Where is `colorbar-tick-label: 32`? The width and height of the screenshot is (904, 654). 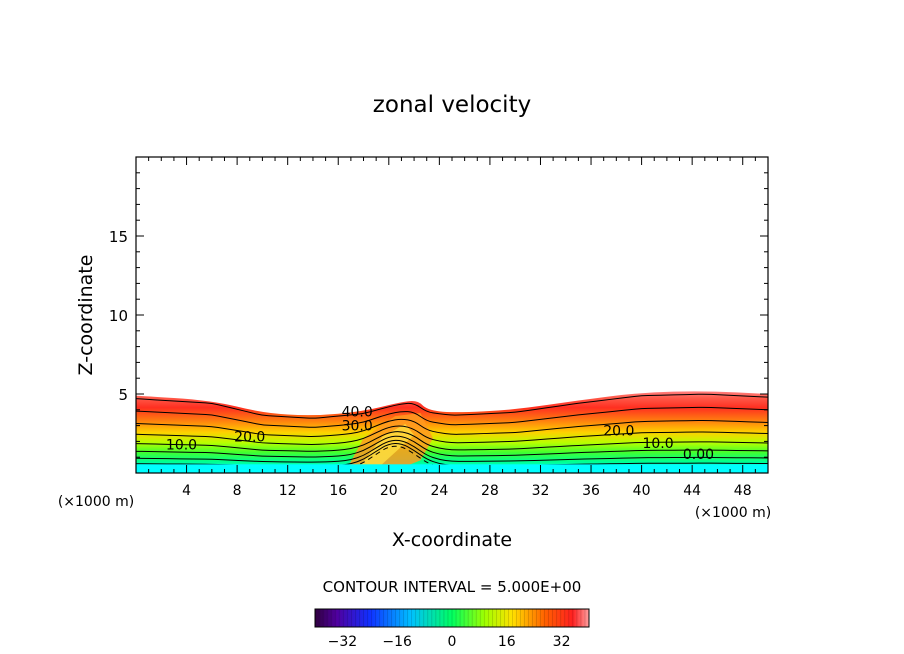 colorbar-tick-label: 32 is located at coordinates (562, 642).